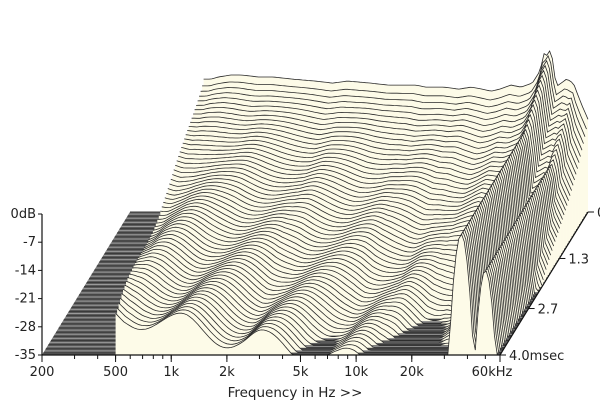 This screenshot has width=600, height=405. Describe the element at coordinates (578, 259) in the screenshot. I see `z-tick-label: 1.3` at that location.